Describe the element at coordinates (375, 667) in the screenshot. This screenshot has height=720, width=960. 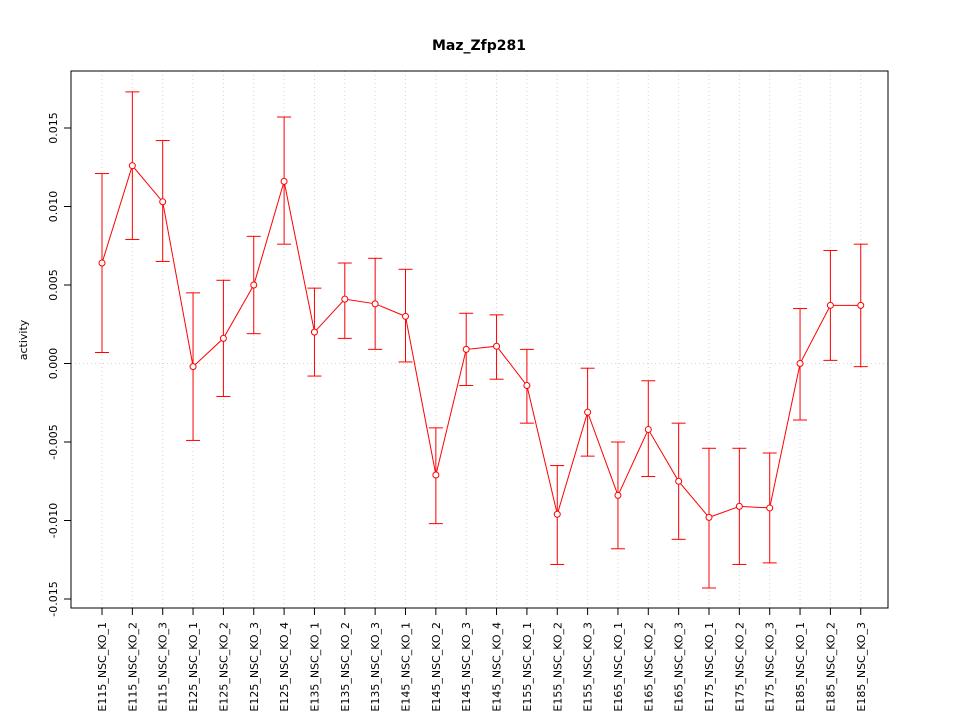
I see `x-tick-label: E135_NSC_KO_3` at that location.